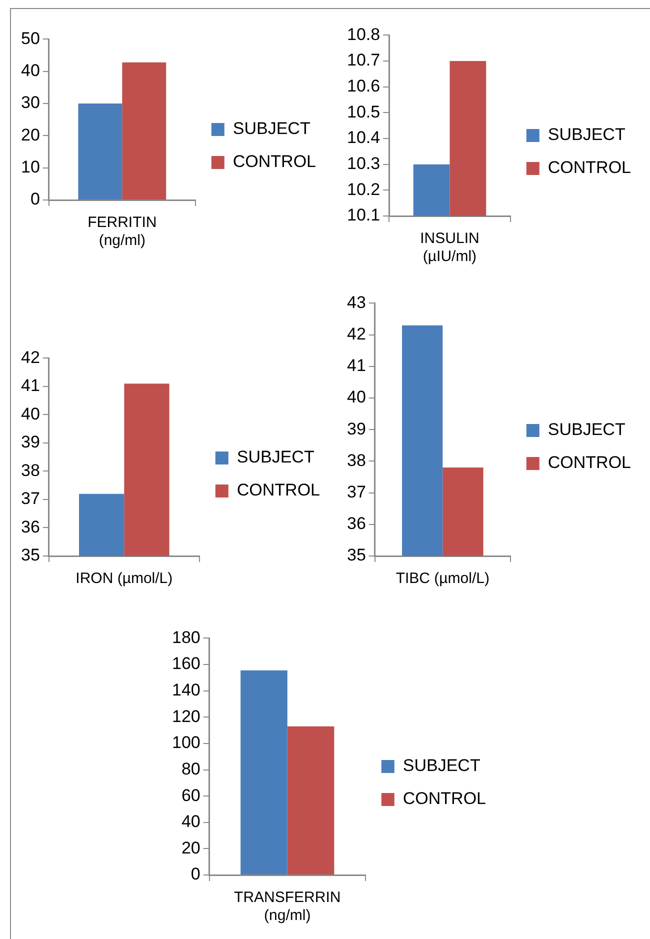 The image size is (650, 939). I want to click on y-tick-label: 10.4, so click(363, 138).